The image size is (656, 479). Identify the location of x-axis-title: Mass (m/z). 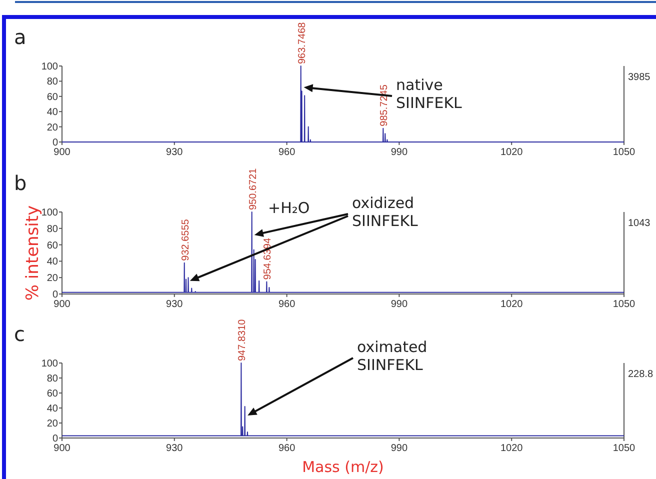
(343, 467).